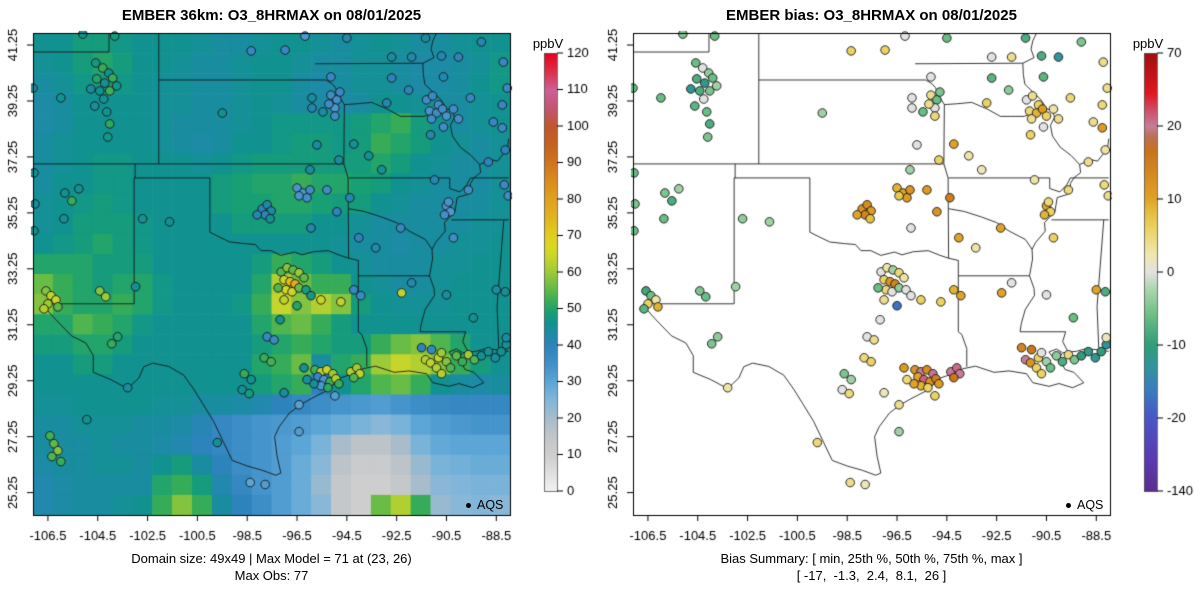 This screenshot has width=1200, height=600. I want to click on right-colorbar-unit-label: ppbV, so click(1148, 43).